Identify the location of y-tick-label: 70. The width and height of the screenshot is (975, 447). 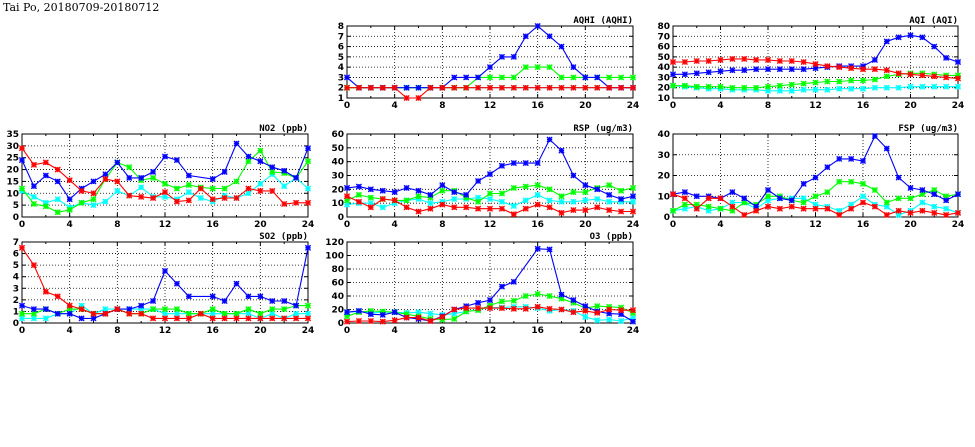
(663, 37).